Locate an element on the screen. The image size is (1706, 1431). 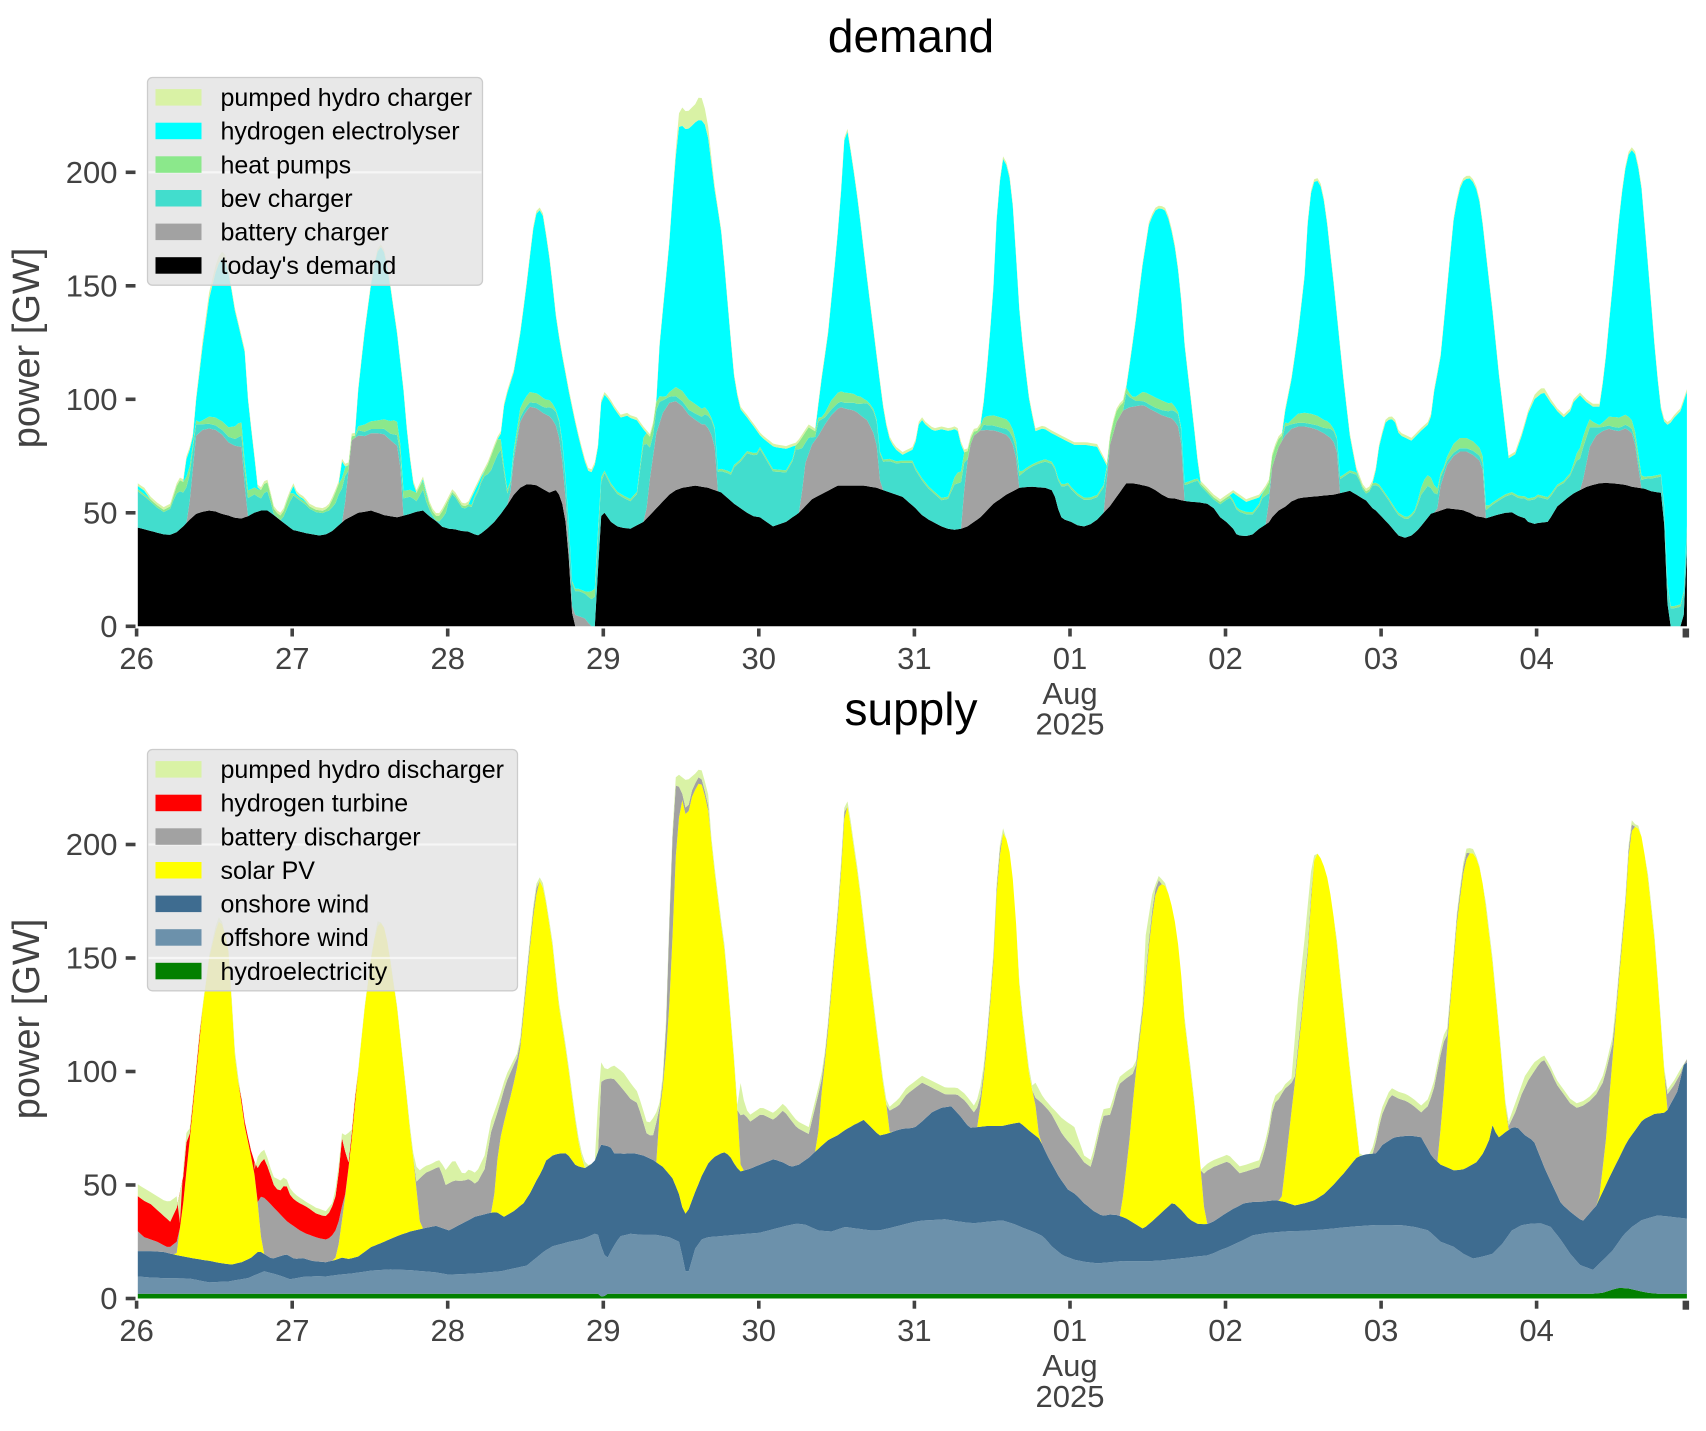
svg-text: demand is located at coordinates (911, 36).